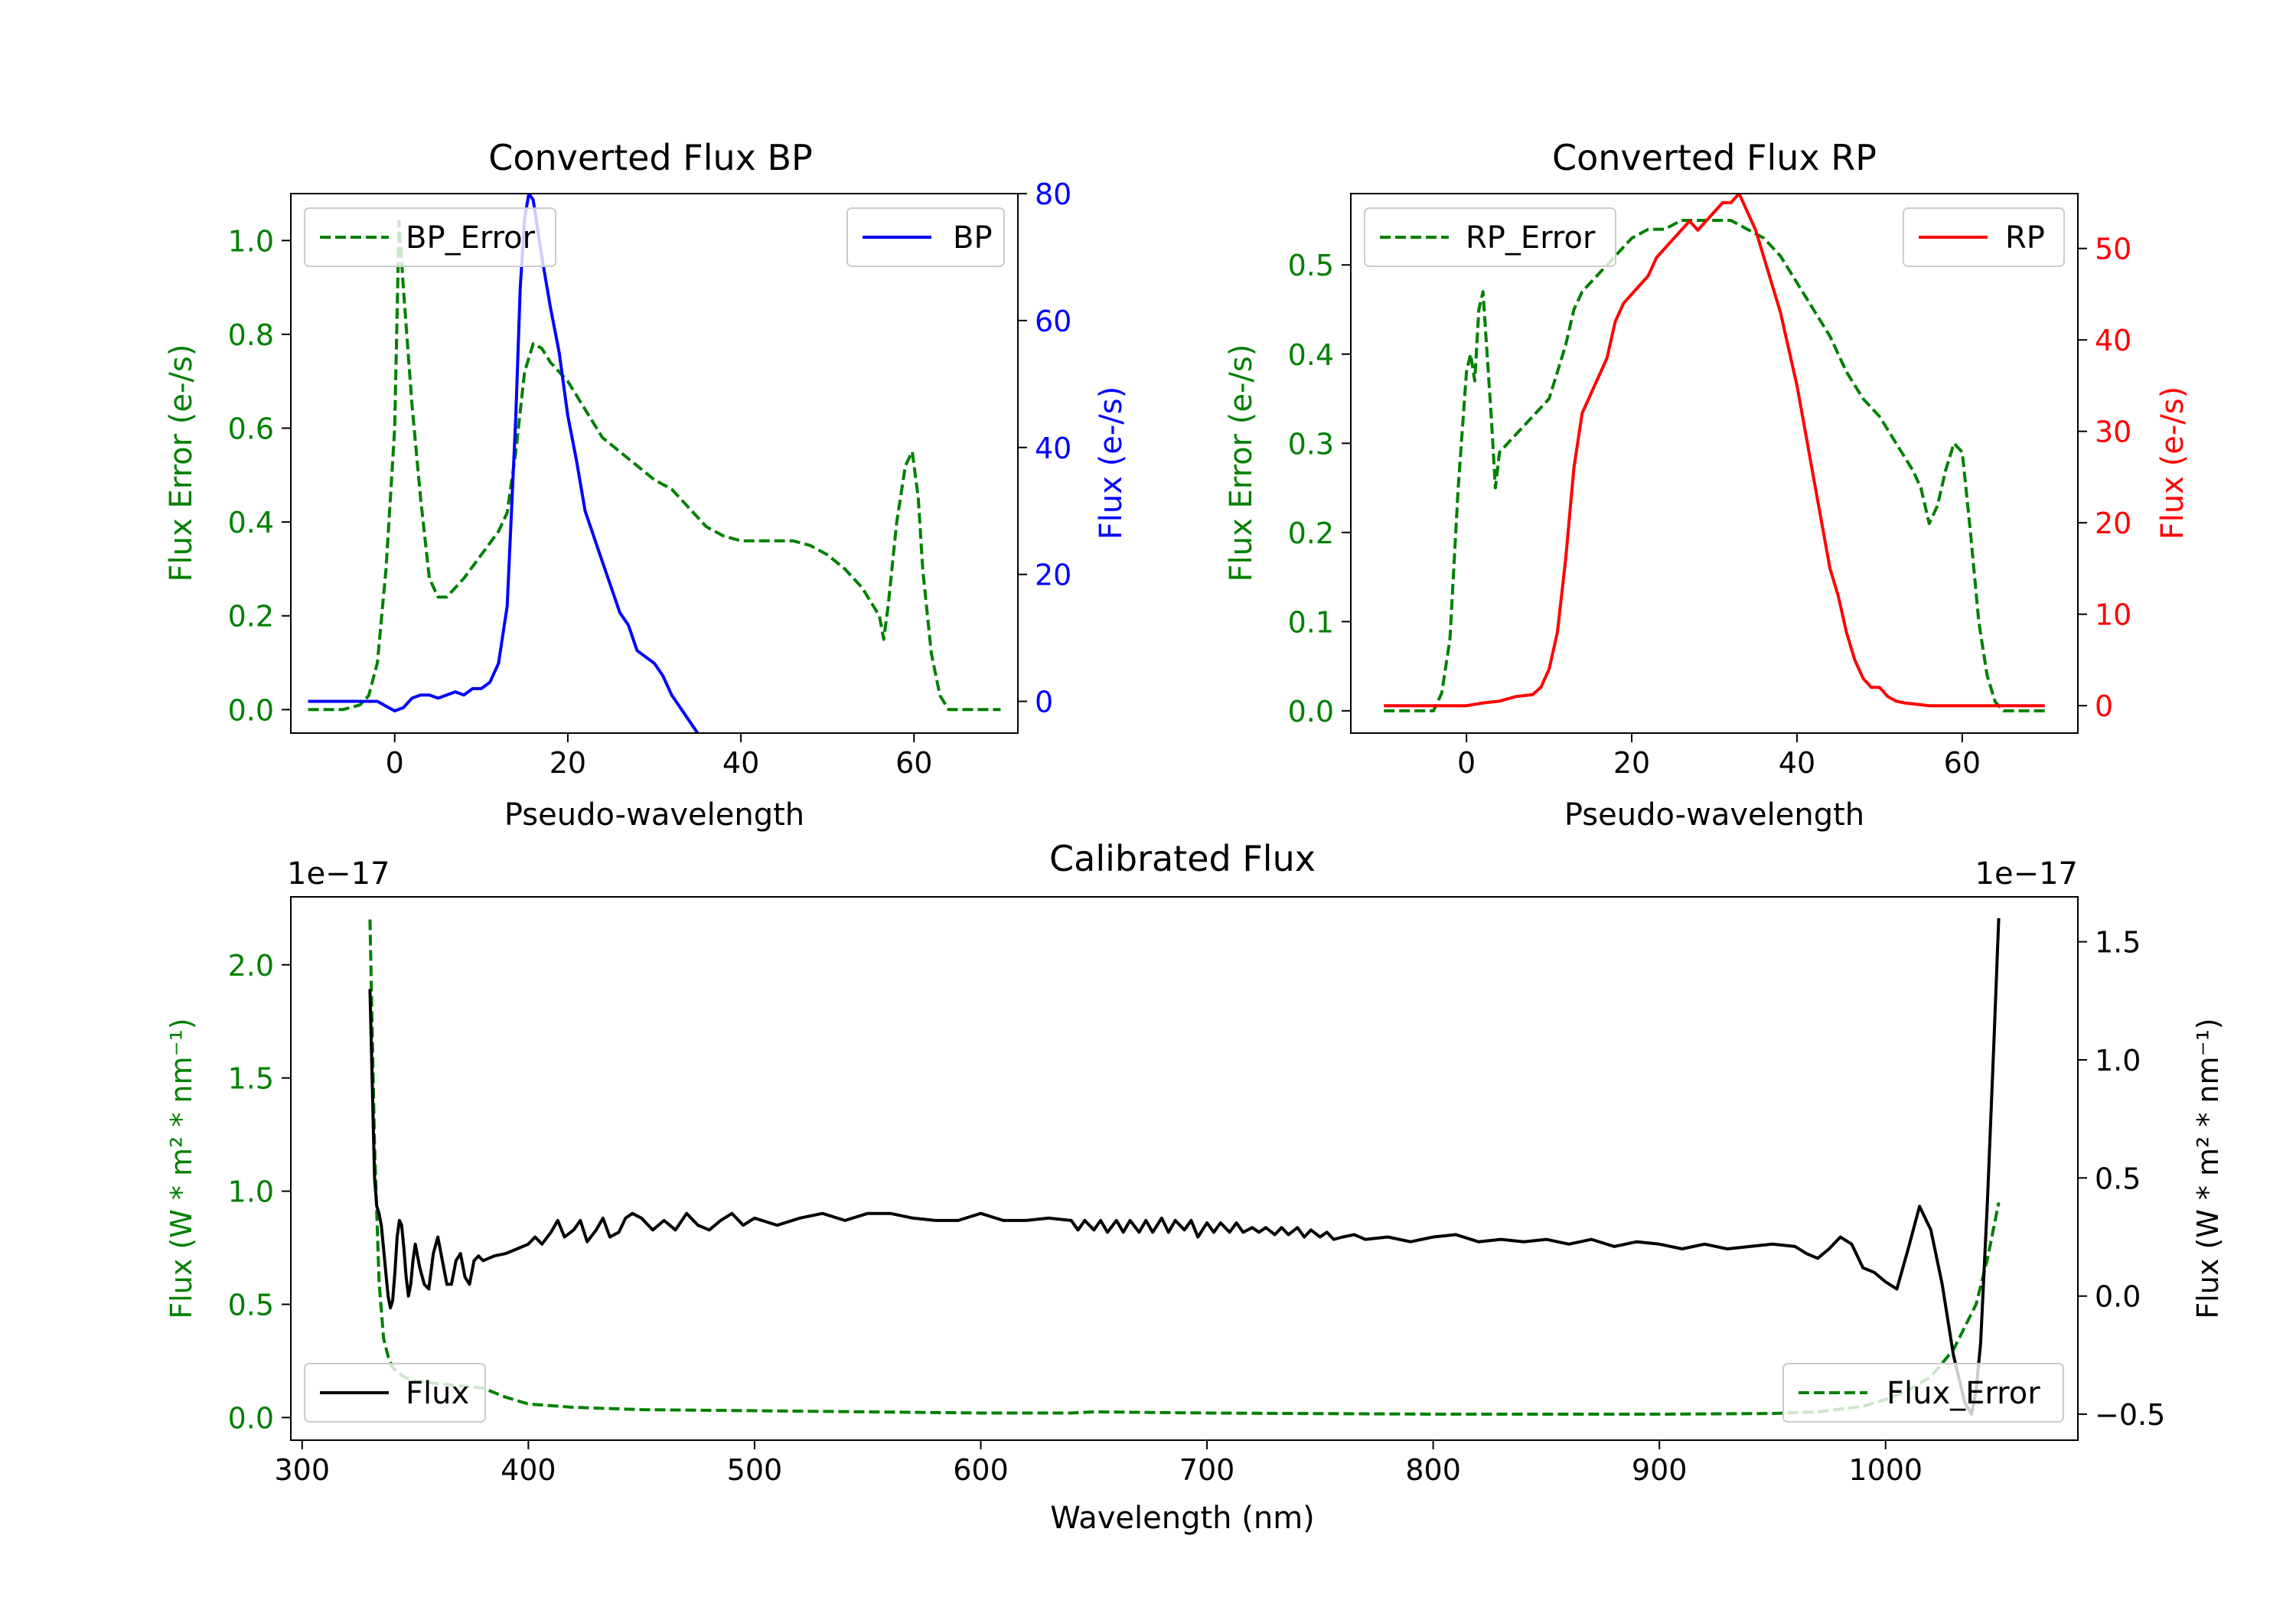 This screenshot has width=2296, height=1607. Describe the element at coordinates (2130, 1415) in the screenshot. I see `cal-y-right-tick-label: −0.5` at that location.